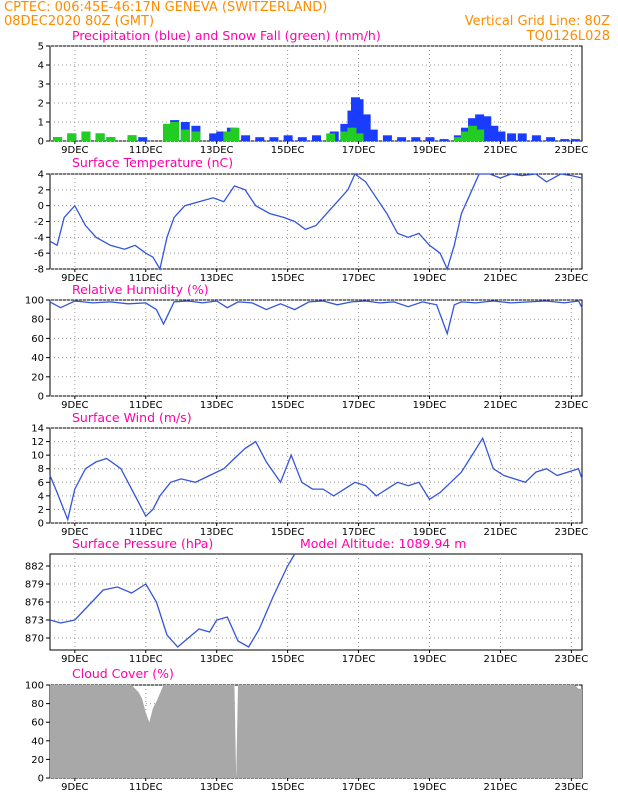  What do you see at coordinates (34, 567) in the screenshot?
I see `y-tick-label: 882` at bounding box center [34, 567].